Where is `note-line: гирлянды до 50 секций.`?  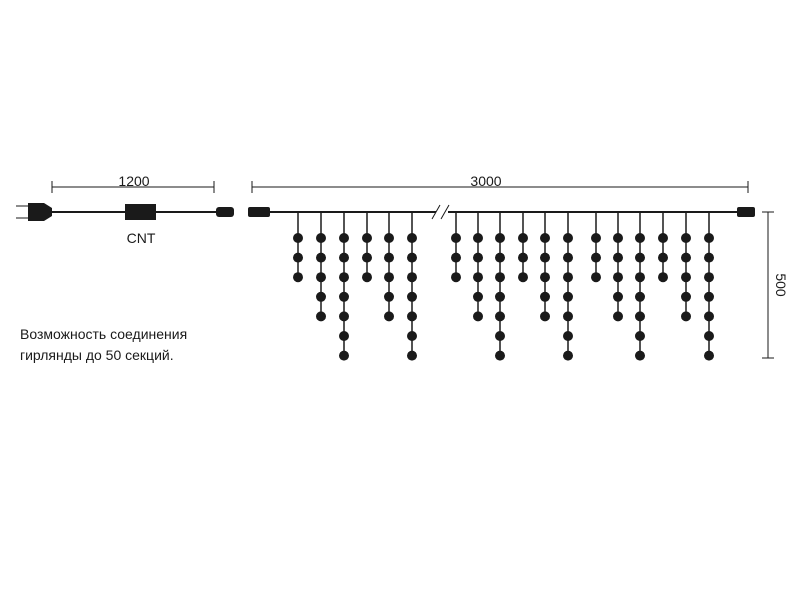
note-line: гирлянды до 50 секций. is located at coordinates (97, 355).